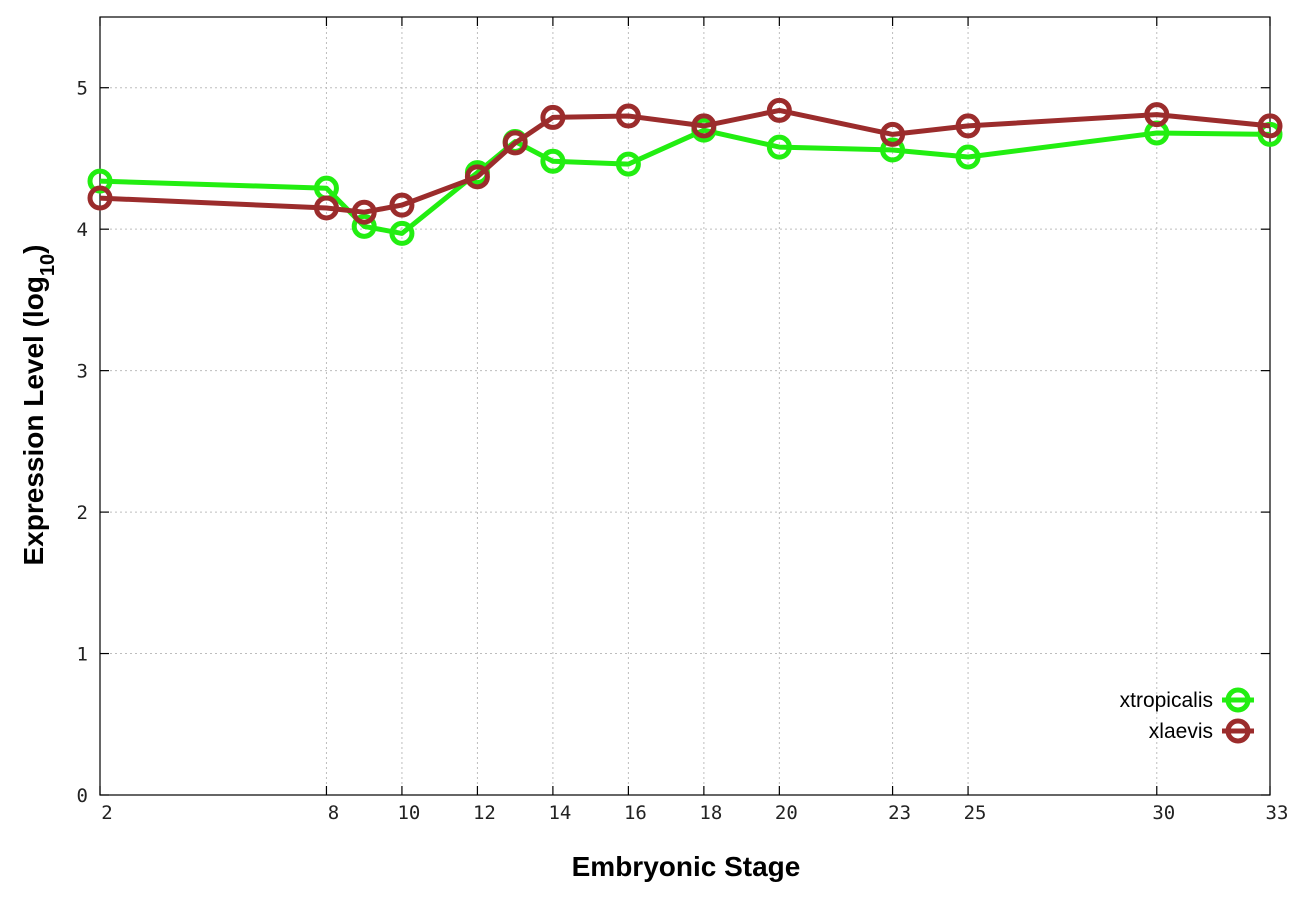 The width and height of the screenshot is (1296, 907). I want to click on y-tick-label: 5, so click(82, 89).